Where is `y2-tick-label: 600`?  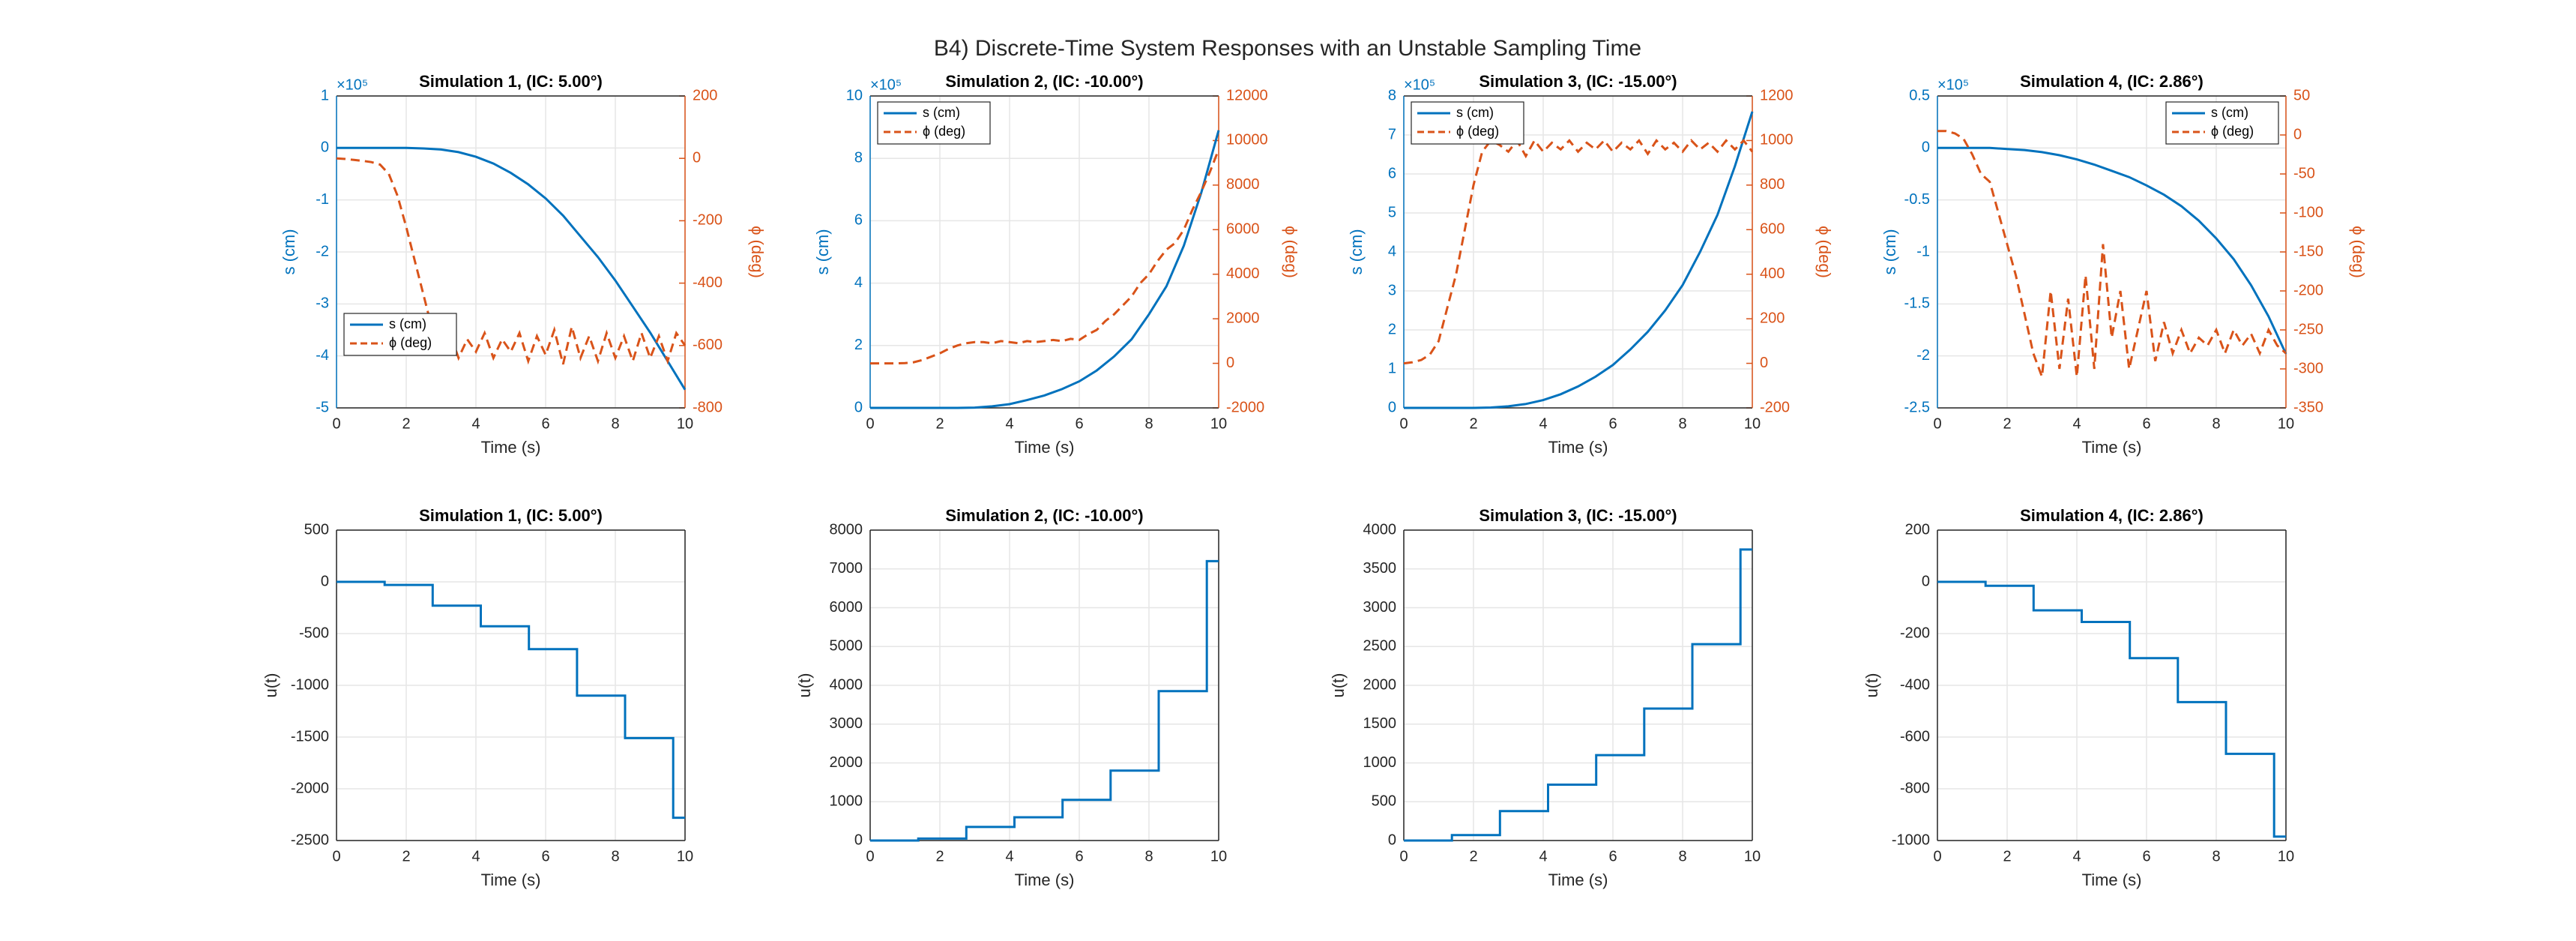 y2-tick-label: 600 is located at coordinates (1773, 229).